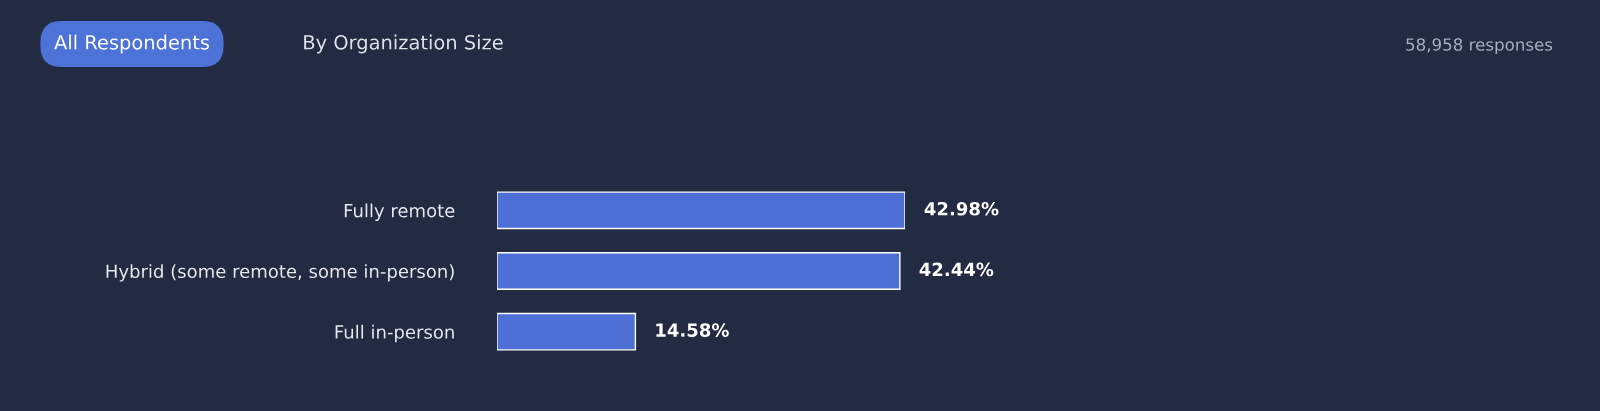 Image resolution: width=1600 pixels, height=411 pixels. Describe the element at coordinates (132, 44) in the screenshot. I see `text: All Respondents` at that location.